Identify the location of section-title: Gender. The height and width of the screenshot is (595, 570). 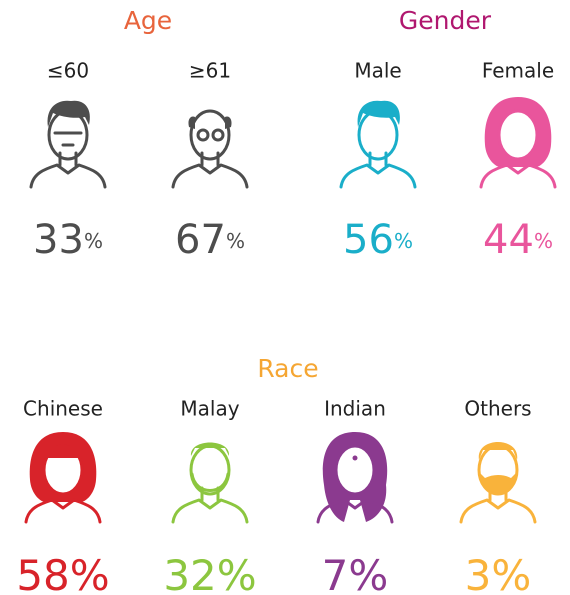
(445, 20).